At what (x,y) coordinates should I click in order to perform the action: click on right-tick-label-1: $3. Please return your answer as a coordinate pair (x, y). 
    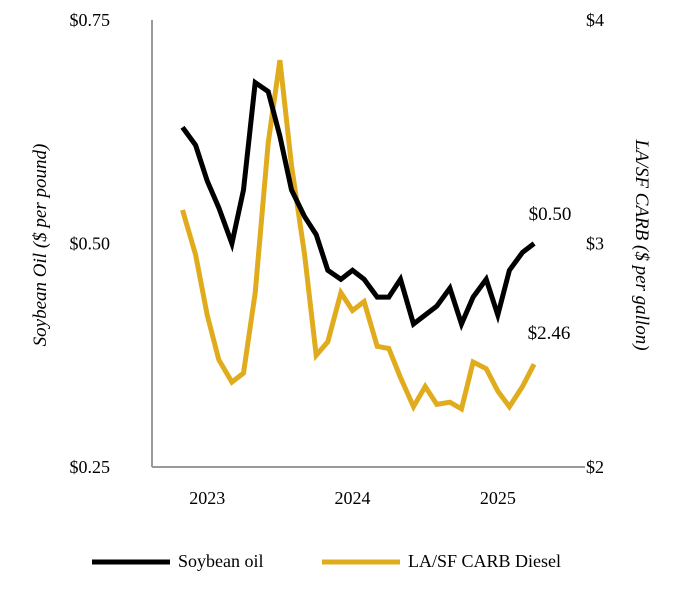
    Looking at the image, I should click on (595, 244).